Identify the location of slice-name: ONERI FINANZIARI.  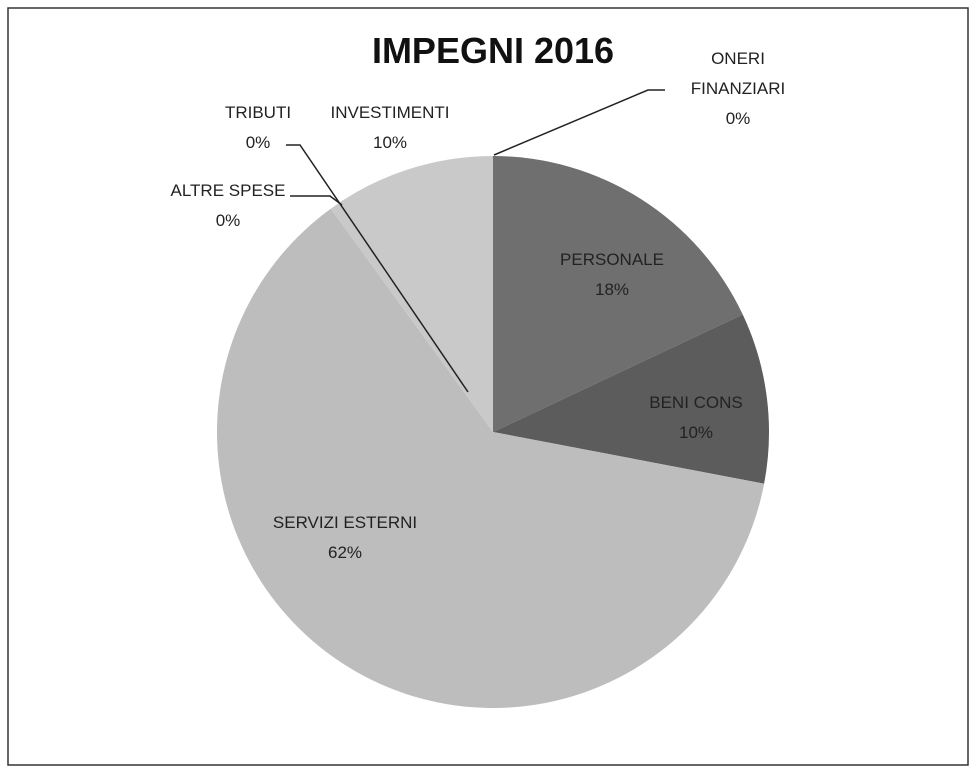
(738, 73).